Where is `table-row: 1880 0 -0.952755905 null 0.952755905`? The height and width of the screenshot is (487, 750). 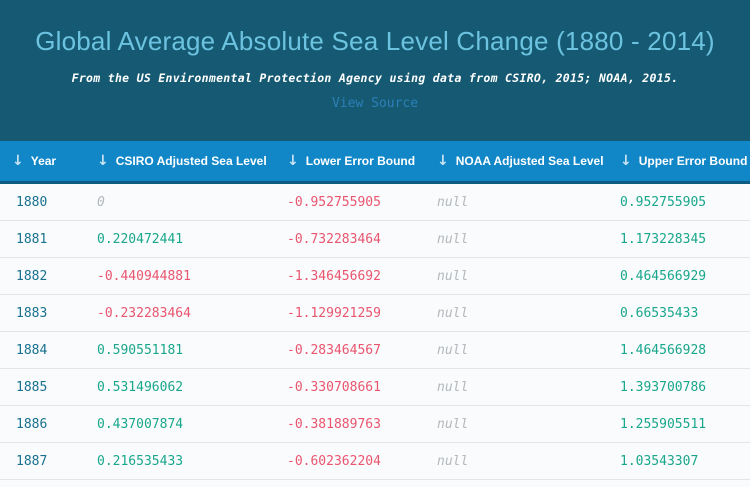 table-row: 1880 0 -0.952755905 null 0.952755905 is located at coordinates (375, 201).